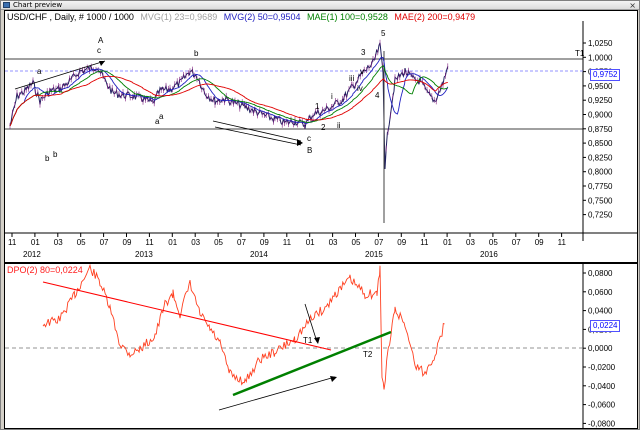 This screenshot has width=640, height=430. I want to click on x-year-label: 2015, so click(374, 254).